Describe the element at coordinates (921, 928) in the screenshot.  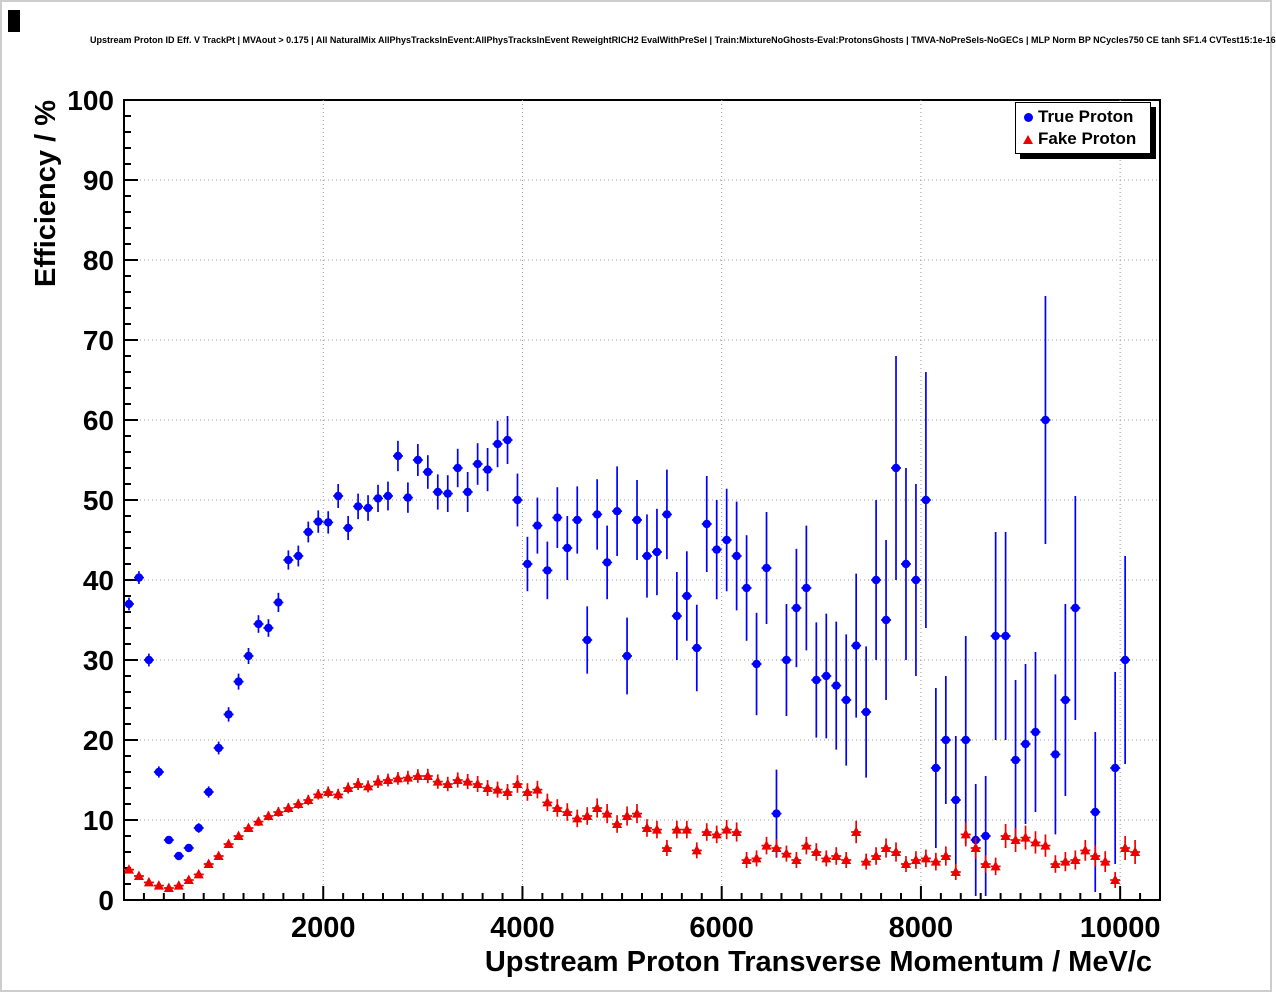
I see `svg-text: 8000` at that location.